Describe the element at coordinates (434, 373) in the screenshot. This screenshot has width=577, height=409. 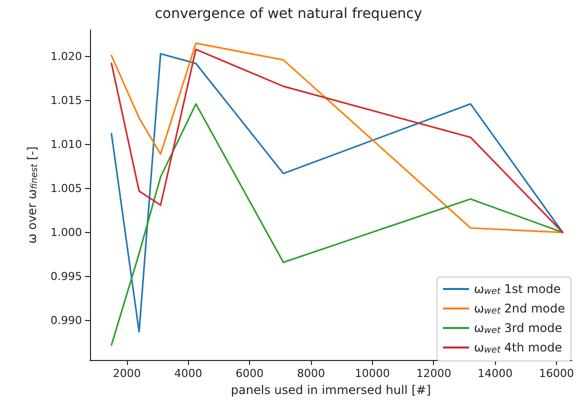
I see `x-tick-label: 12000` at that location.